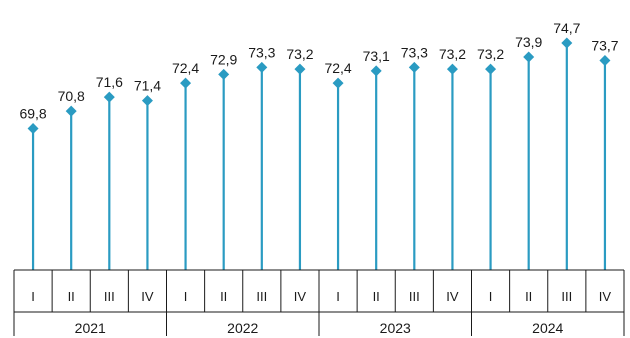 The height and width of the screenshot is (338, 630). I want to click on data-value-label: 73,9, so click(528, 42).